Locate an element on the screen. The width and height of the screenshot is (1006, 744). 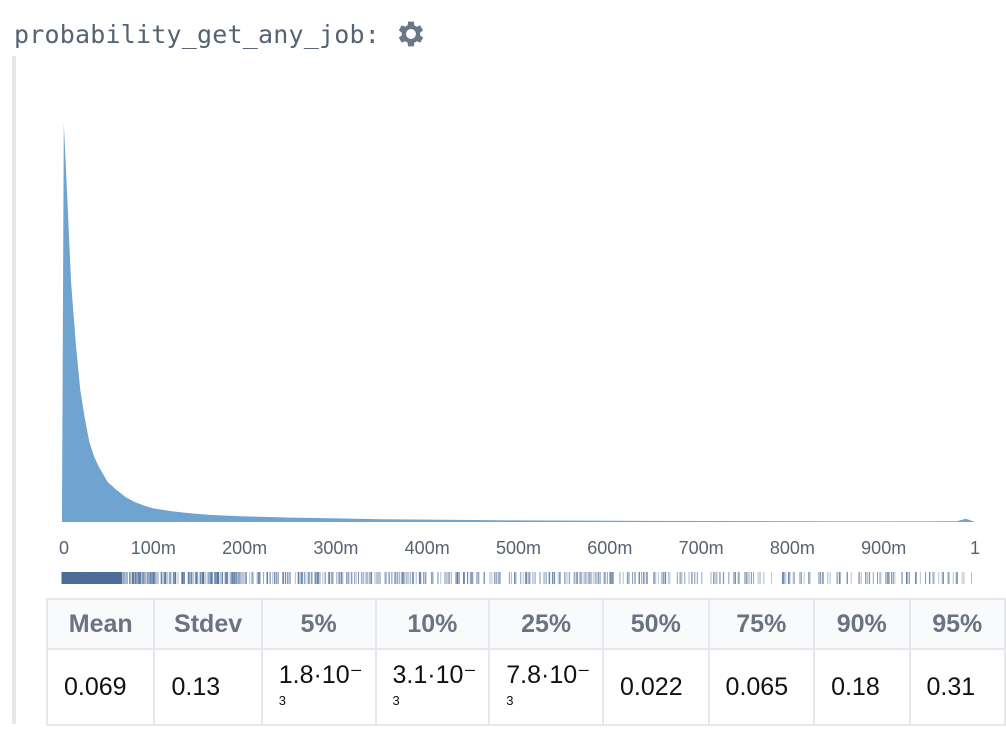
stats-header-row: Mean Stdev 5% 10% 25% 50% 75% 90% 95% is located at coordinates (525, 624).